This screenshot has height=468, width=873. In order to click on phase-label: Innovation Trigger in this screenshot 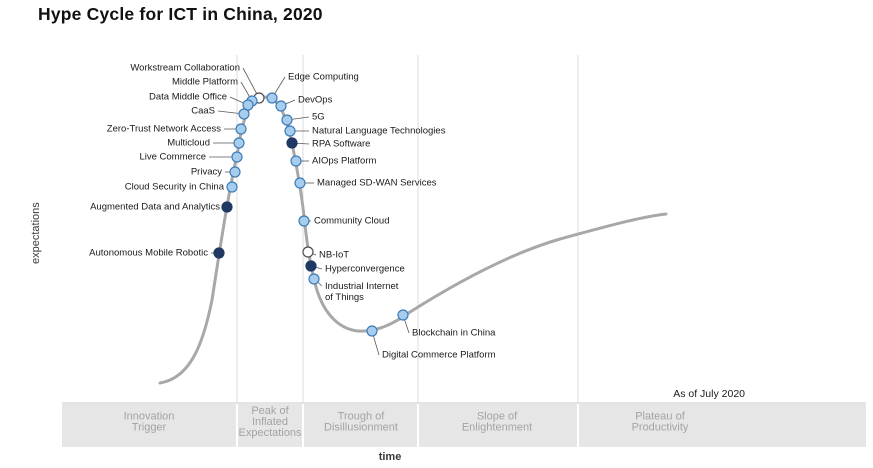, I will do `click(149, 422)`.